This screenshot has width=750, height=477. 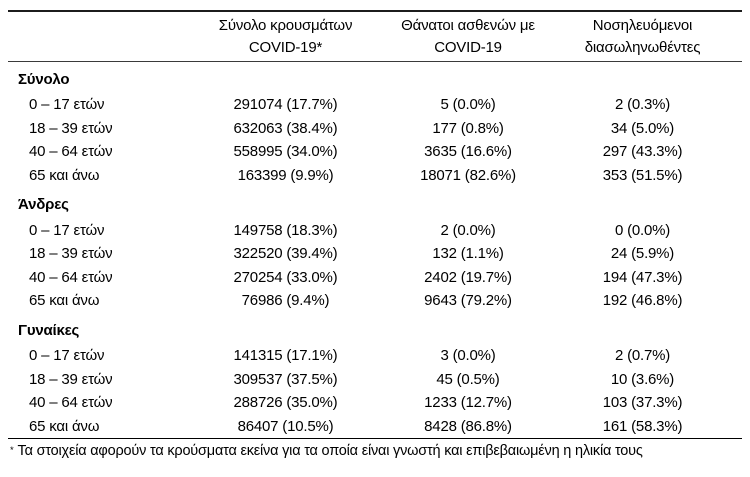 What do you see at coordinates (49, 330) in the screenshot?
I see `section-title: Γυναίκες` at bounding box center [49, 330].